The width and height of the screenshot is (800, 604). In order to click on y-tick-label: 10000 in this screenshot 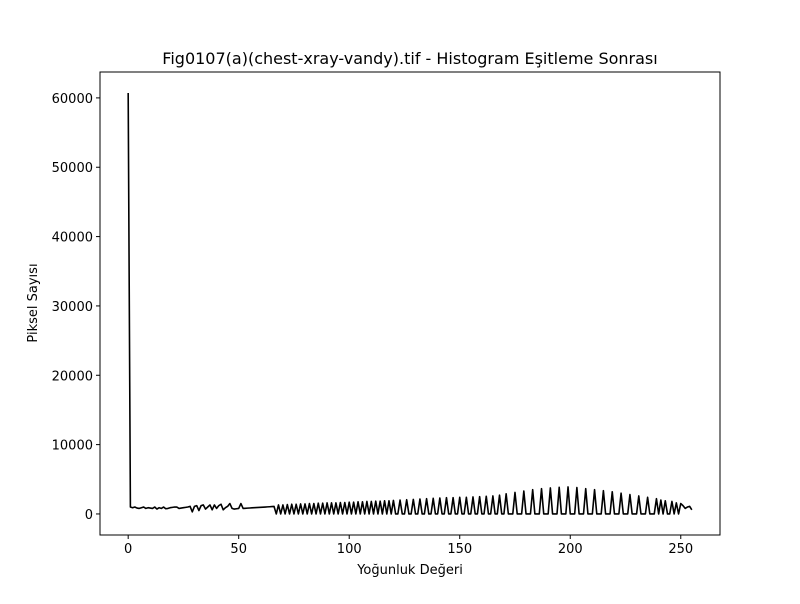, I will do `click(72, 446)`.